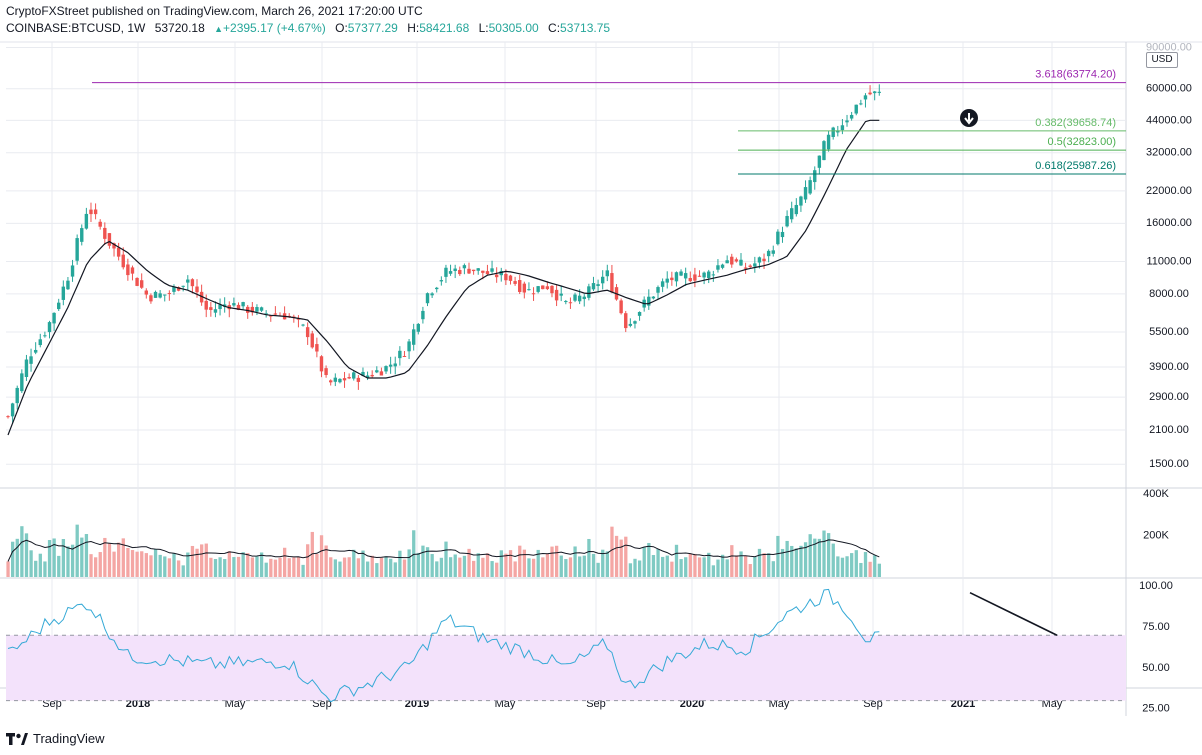  I want to click on rsi-line, so click(443, 645).